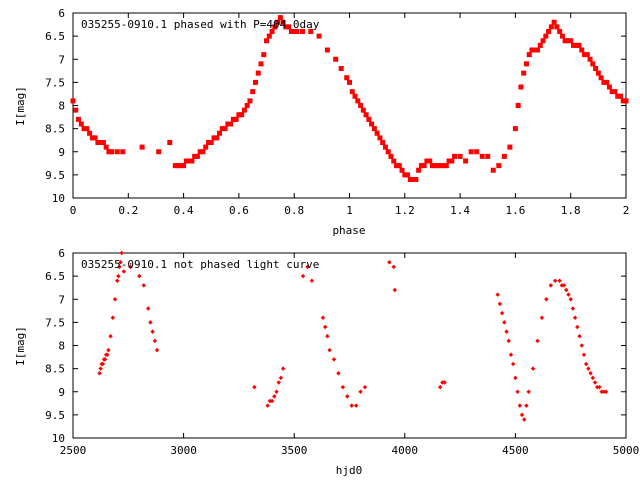 The height and width of the screenshot is (480, 640). What do you see at coordinates (405, 450) in the screenshot?
I see `x-tick-label: 4000` at bounding box center [405, 450].